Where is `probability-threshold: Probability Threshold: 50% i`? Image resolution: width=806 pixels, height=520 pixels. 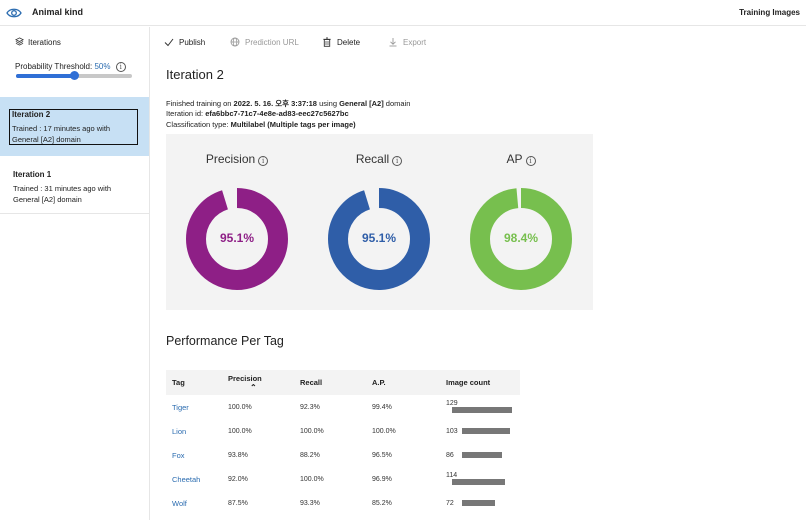
probability-threshold: Probability Threshold: 50% i is located at coordinates (70, 67).